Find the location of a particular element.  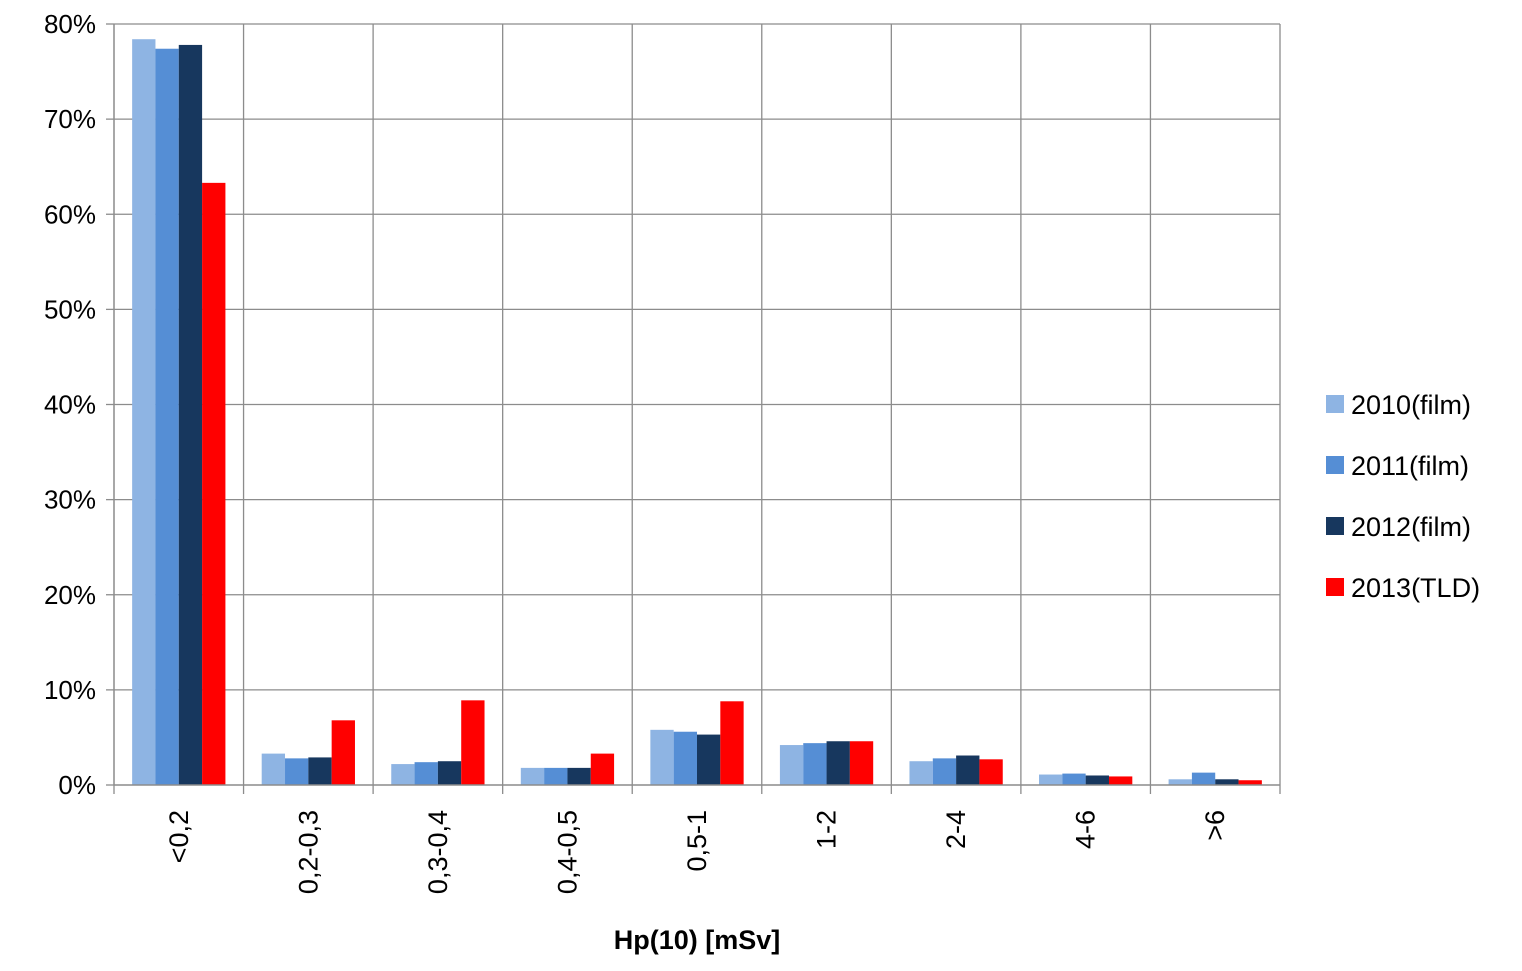

legend: 2010(film) 2011(film) 2012(film) 2013(TLD) is located at coordinates (1403, 496).